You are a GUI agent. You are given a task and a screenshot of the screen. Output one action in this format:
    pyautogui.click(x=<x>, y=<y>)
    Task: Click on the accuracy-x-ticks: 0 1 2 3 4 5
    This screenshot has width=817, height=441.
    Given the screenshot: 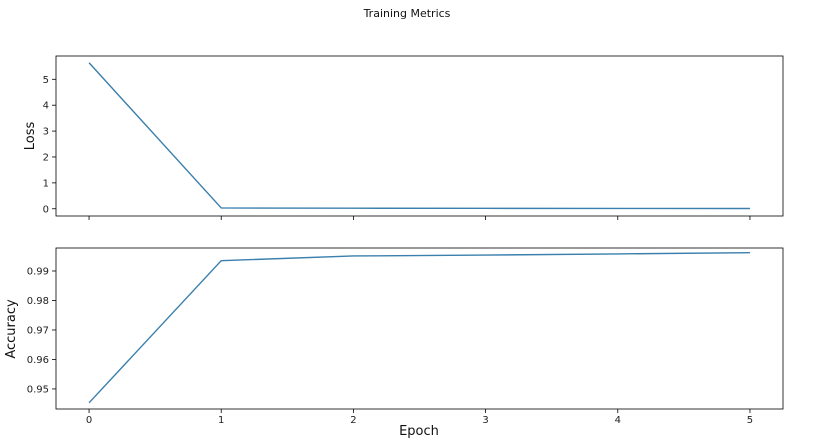 What is the action you would take?
    pyautogui.click(x=419, y=417)
    